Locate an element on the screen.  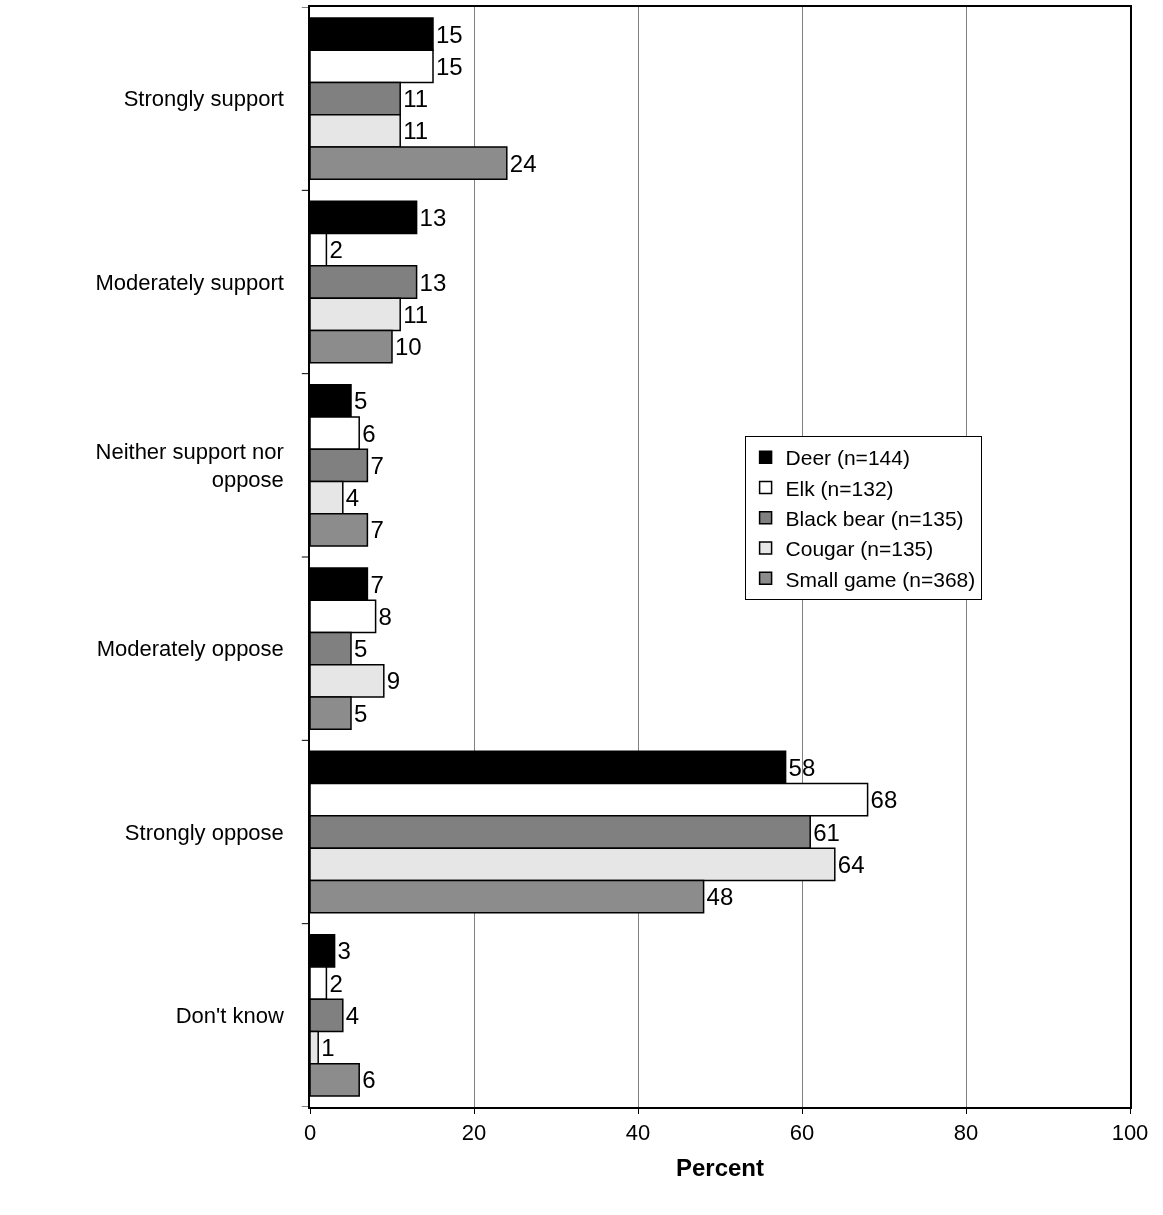
y-tick-label: Neither support nor oppose is located at coordinates (189, 465).